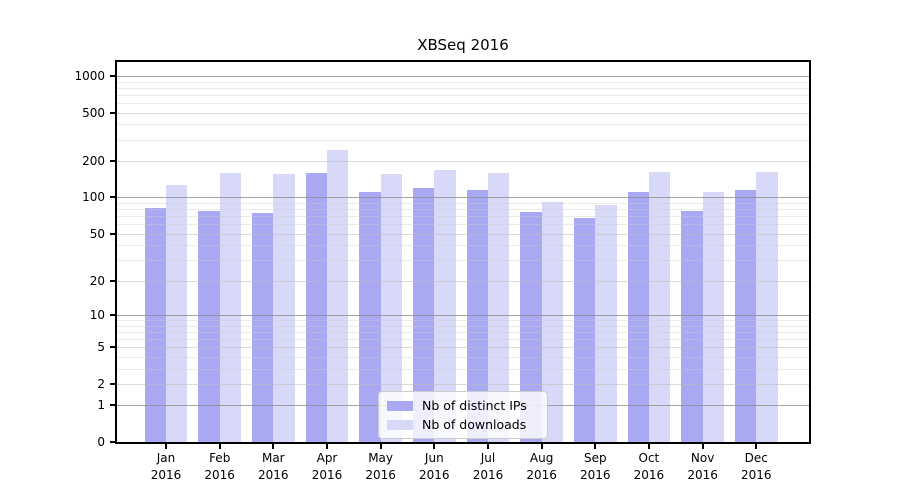  I want to click on legend-row-downloads: Nb of downloads, so click(463, 424).